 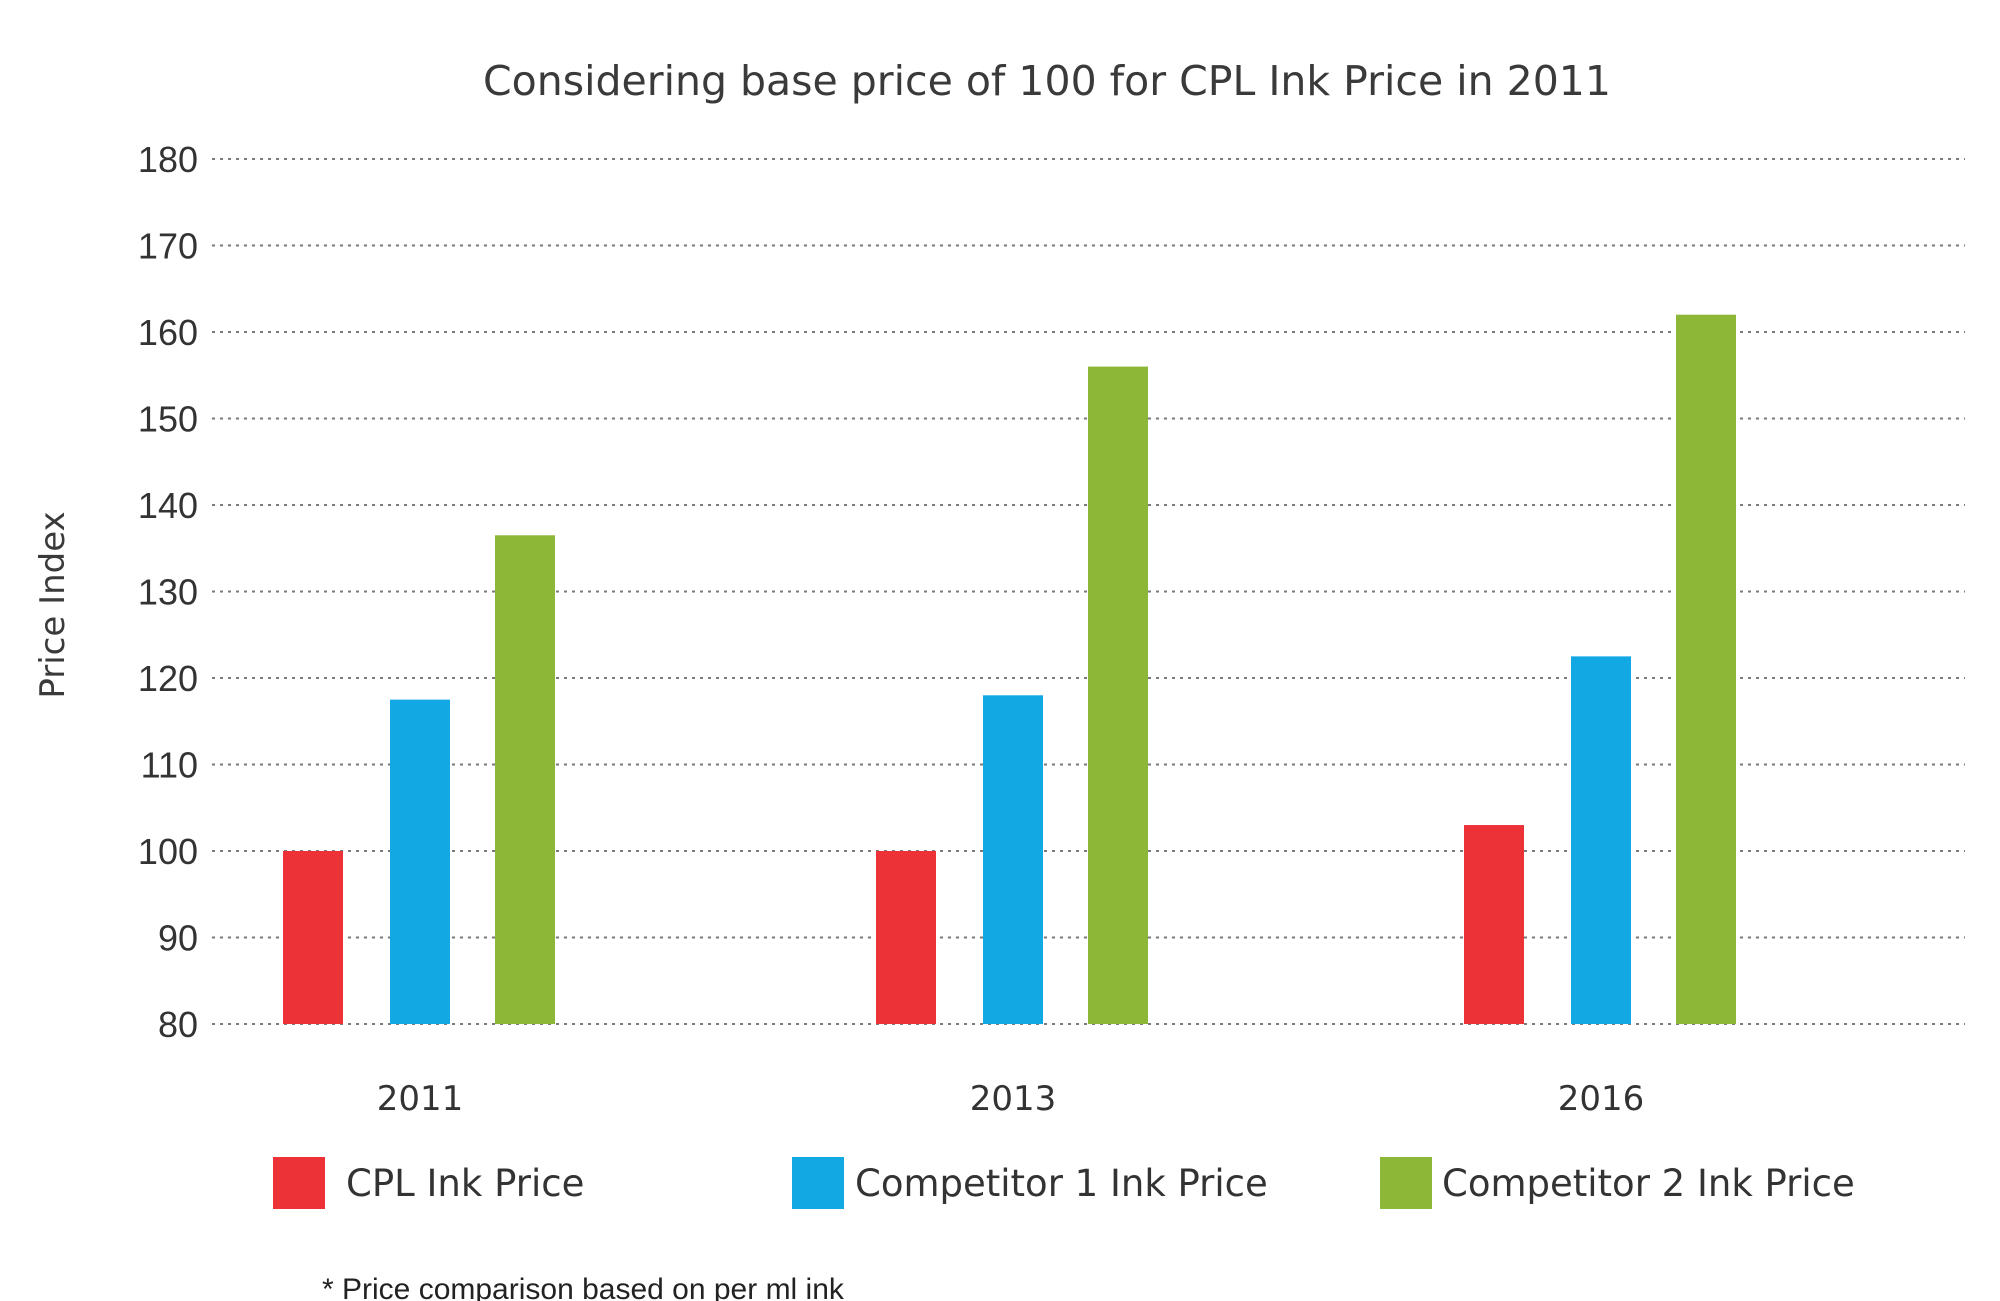 I want to click on y-tick-label: 130, so click(x=168, y=592).